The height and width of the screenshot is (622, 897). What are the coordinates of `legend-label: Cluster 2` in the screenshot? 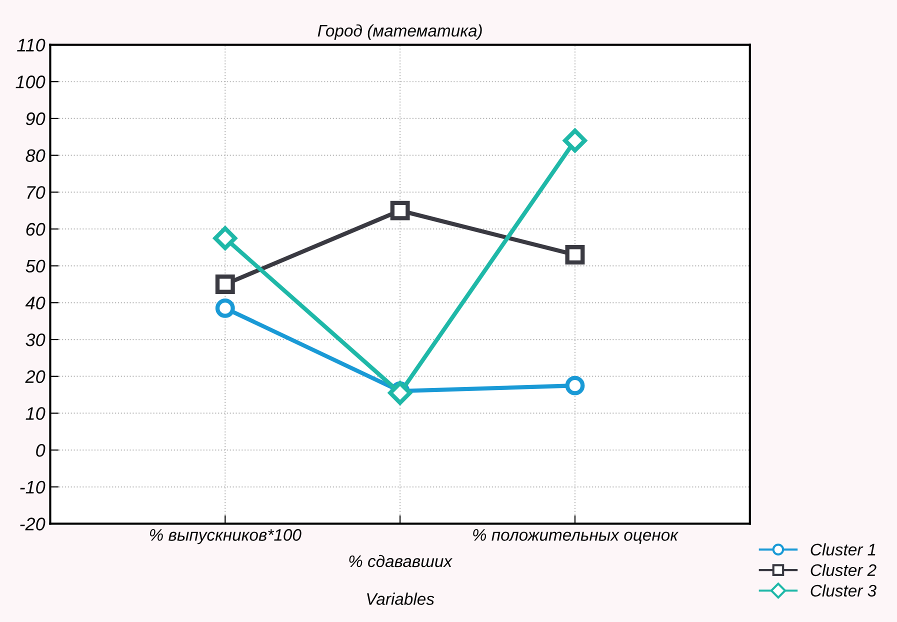 It's located at (843, 570).